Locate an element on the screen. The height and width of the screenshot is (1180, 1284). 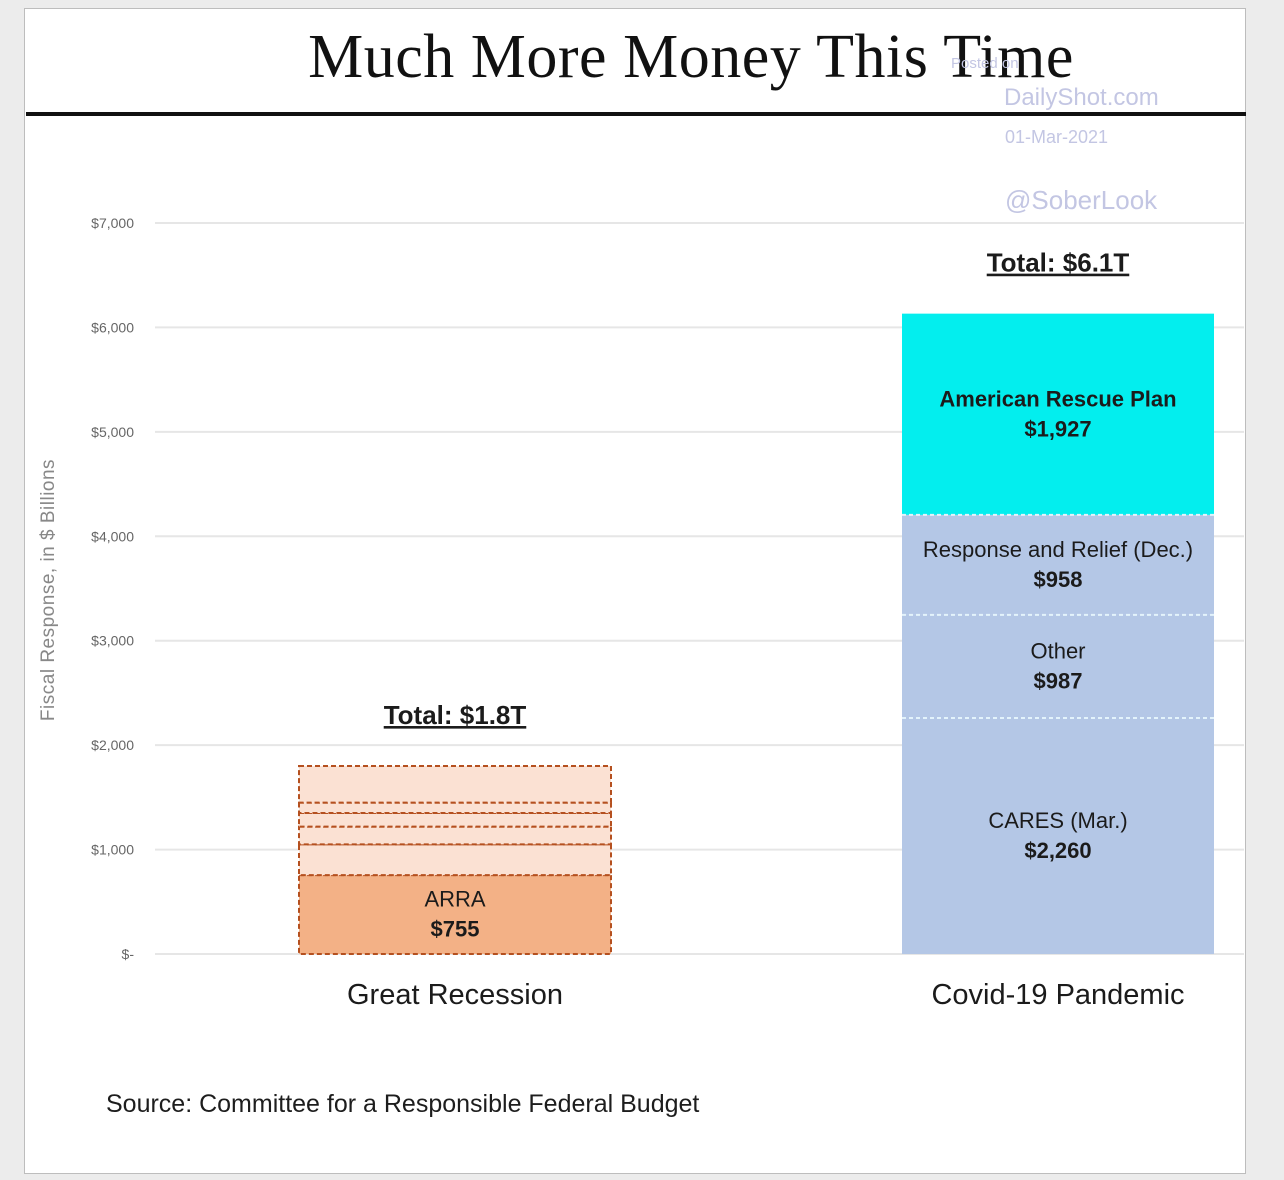
y-tick-label: $4,000 is located at coordinates (112, 536).